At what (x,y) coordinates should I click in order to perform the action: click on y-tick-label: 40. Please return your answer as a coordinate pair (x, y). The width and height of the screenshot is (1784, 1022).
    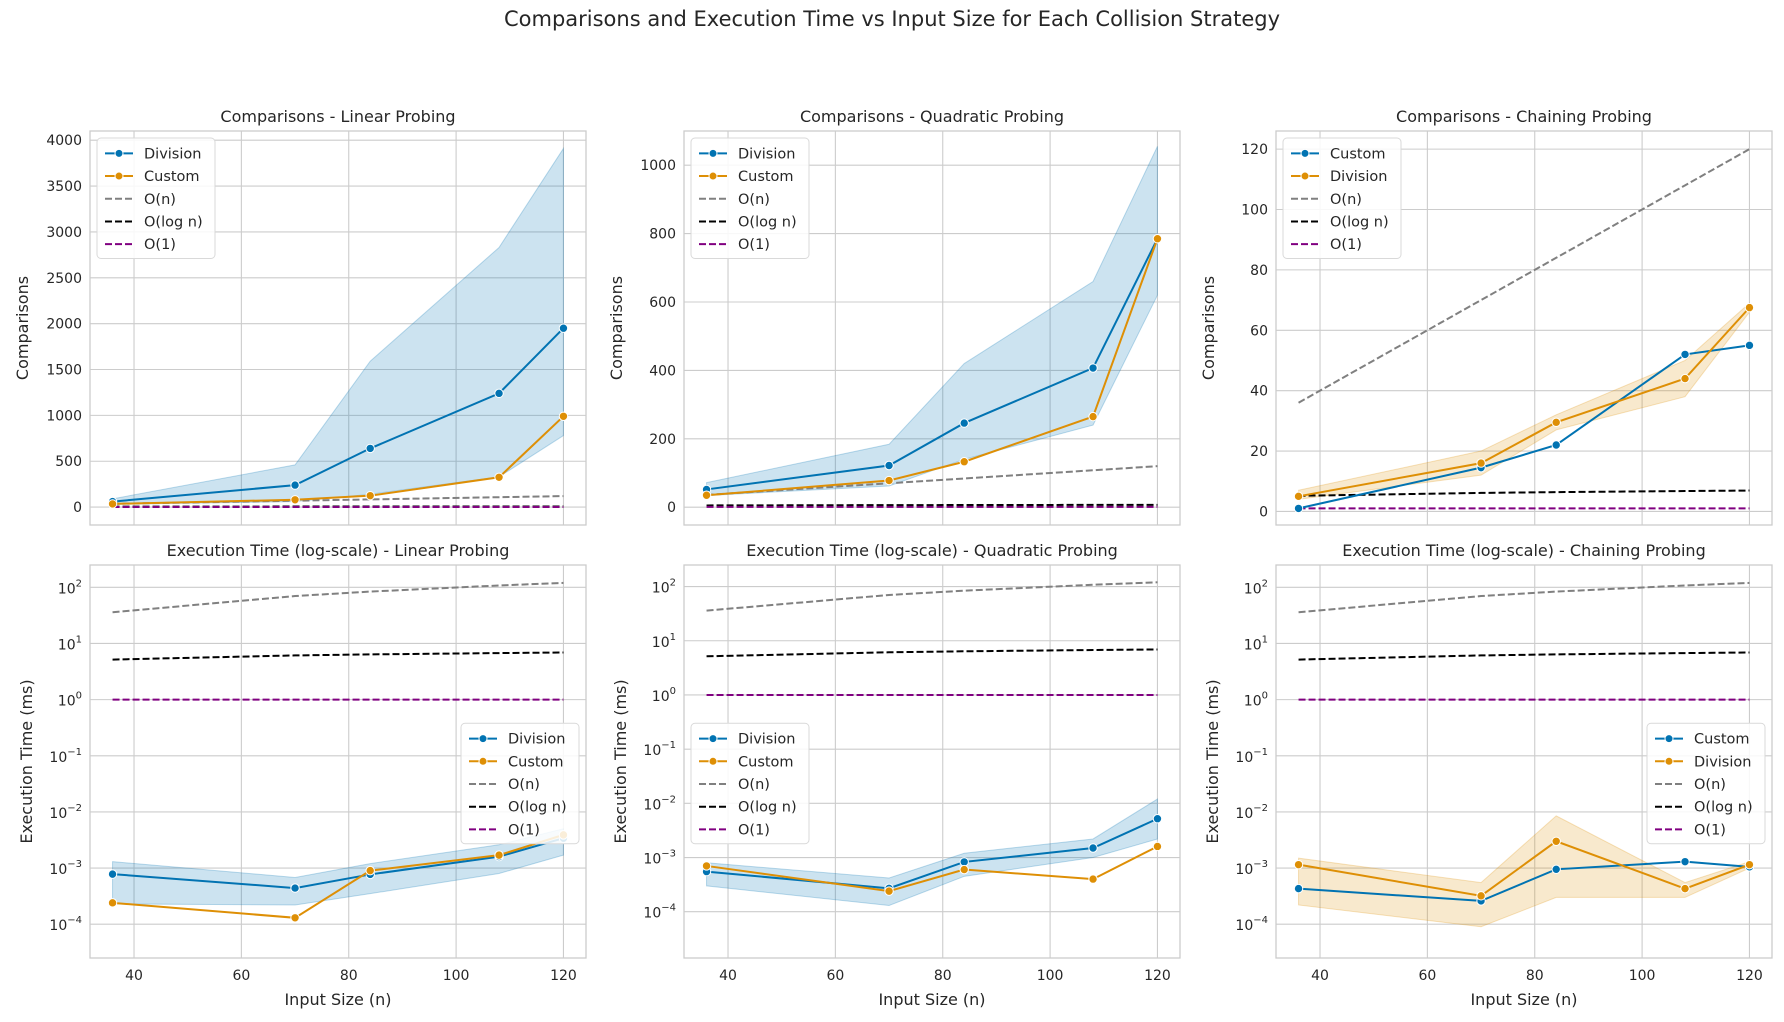
    Looking at the image, I should click on (1259, 392).